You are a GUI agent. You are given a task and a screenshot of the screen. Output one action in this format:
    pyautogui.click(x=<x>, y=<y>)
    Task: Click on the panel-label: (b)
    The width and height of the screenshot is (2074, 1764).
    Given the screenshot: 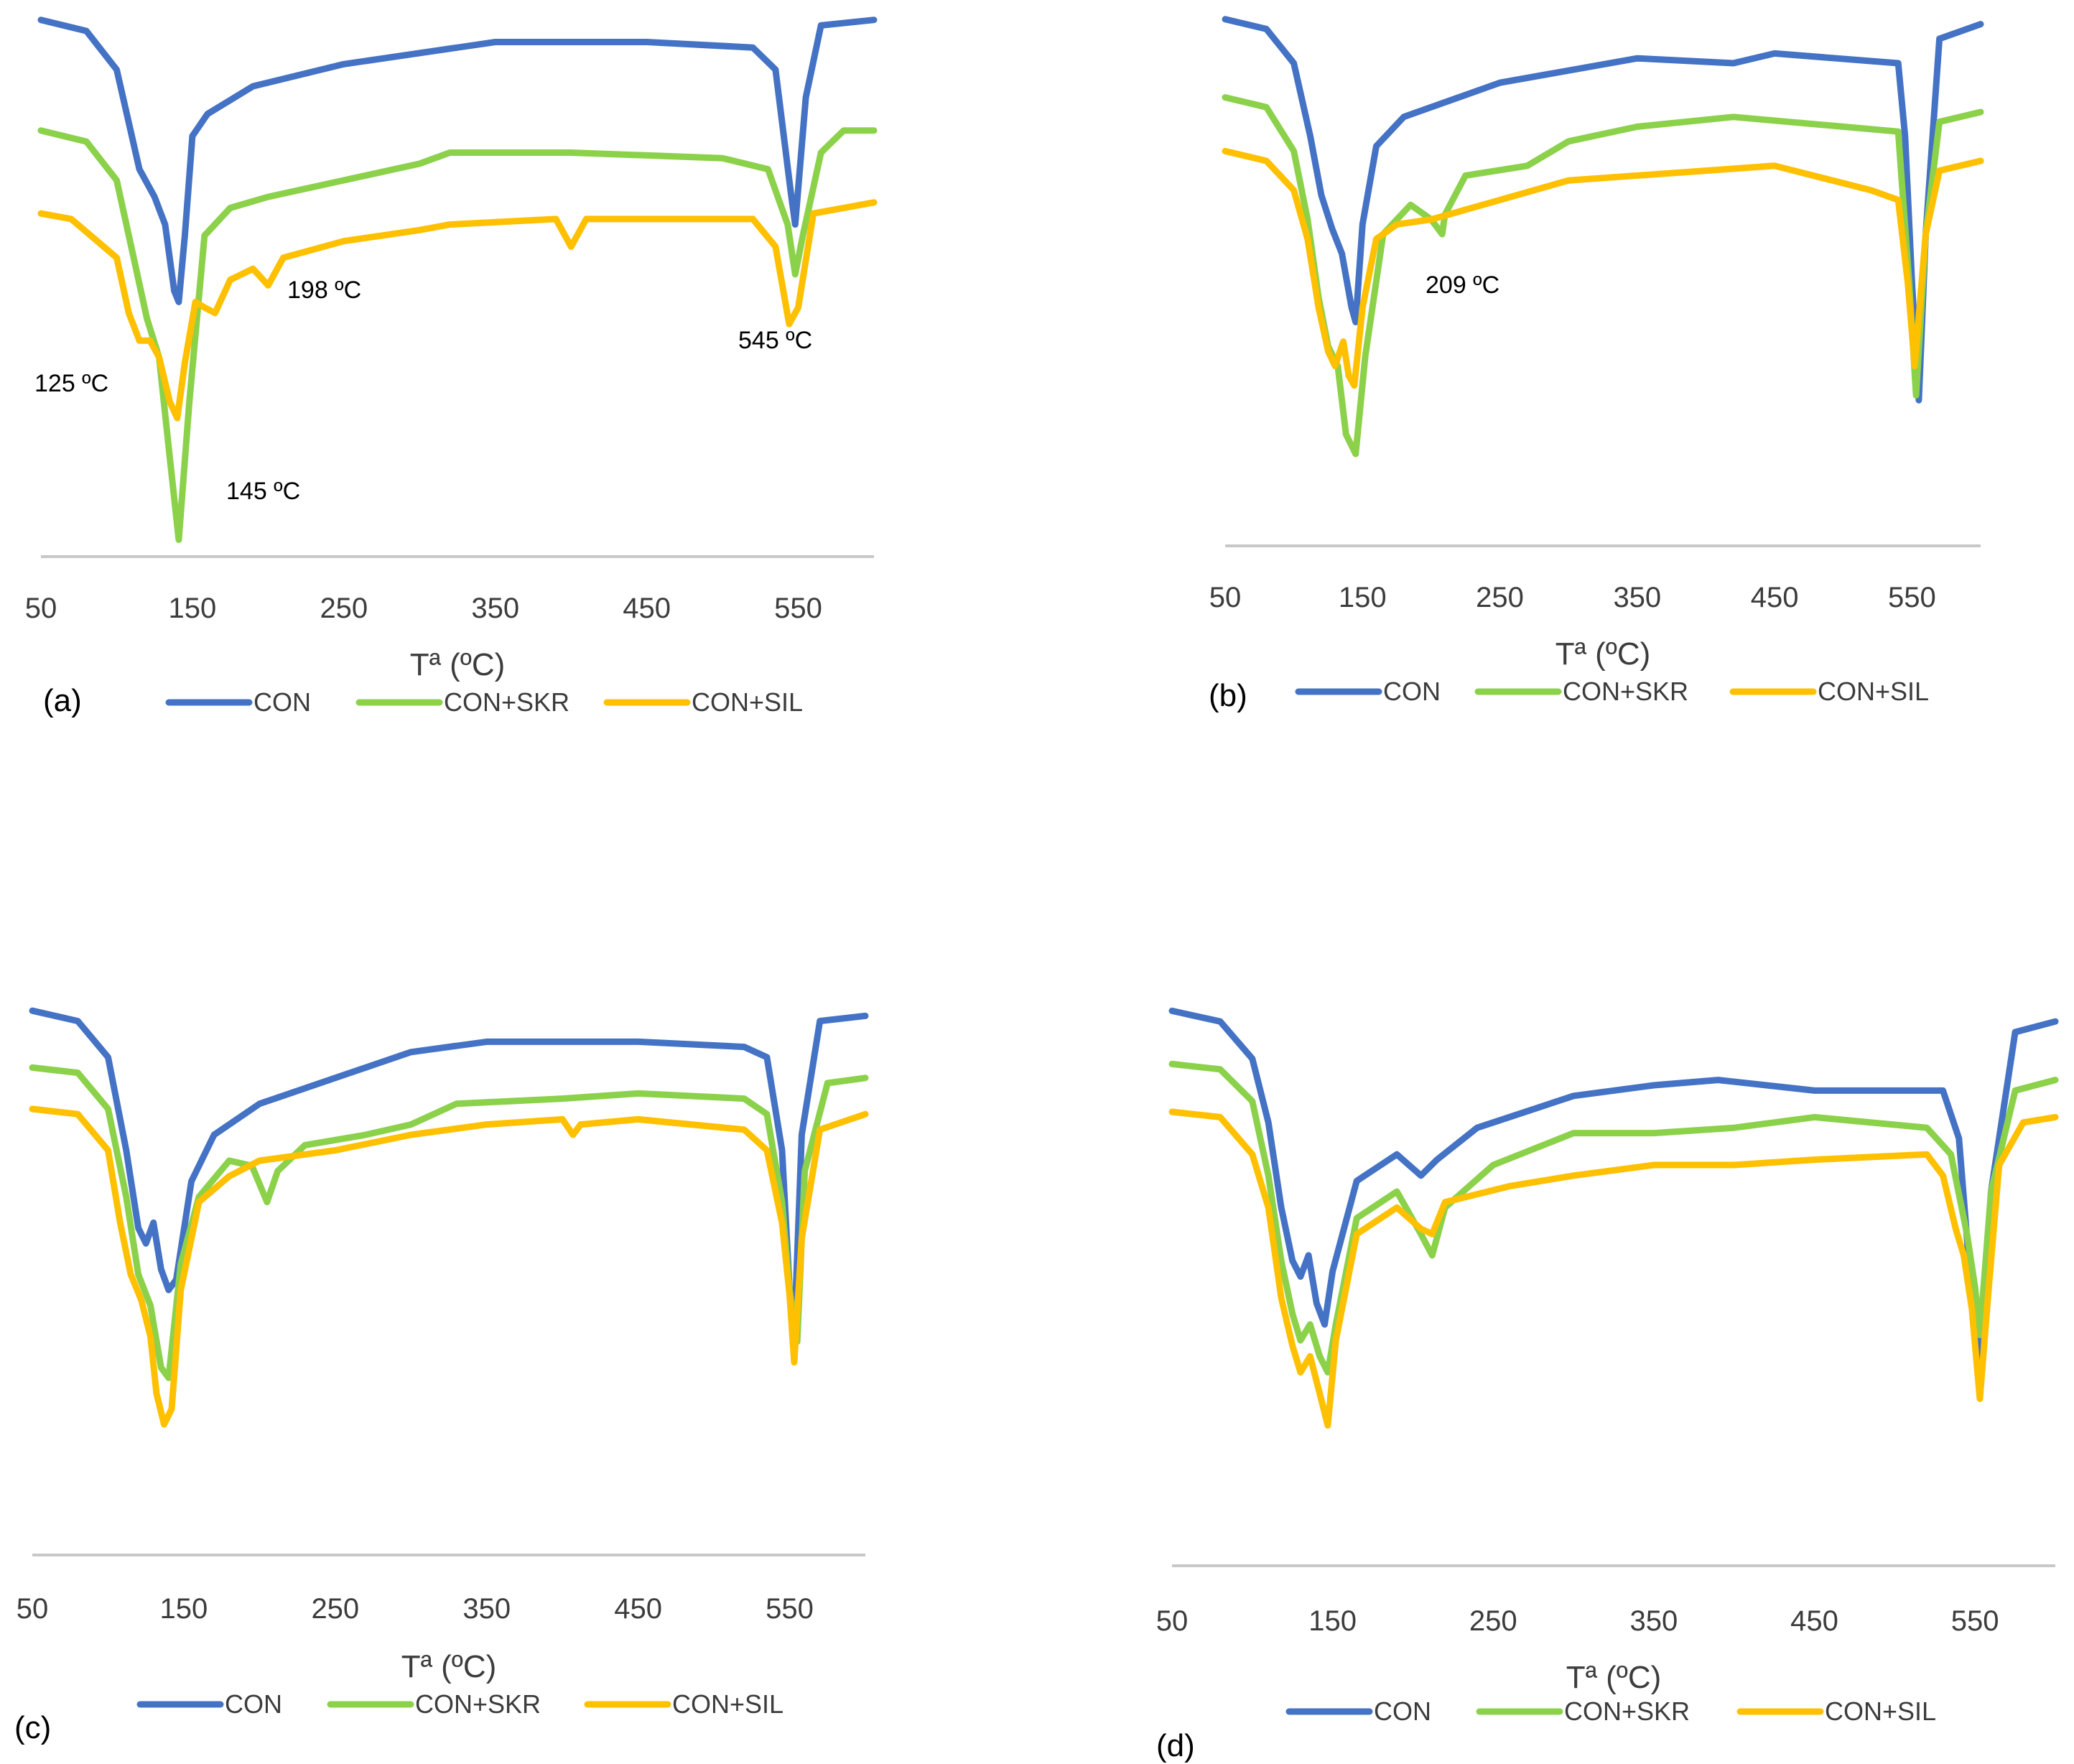 What is the action you would take?
    pyautogui.click(x=1228, y=695)
    